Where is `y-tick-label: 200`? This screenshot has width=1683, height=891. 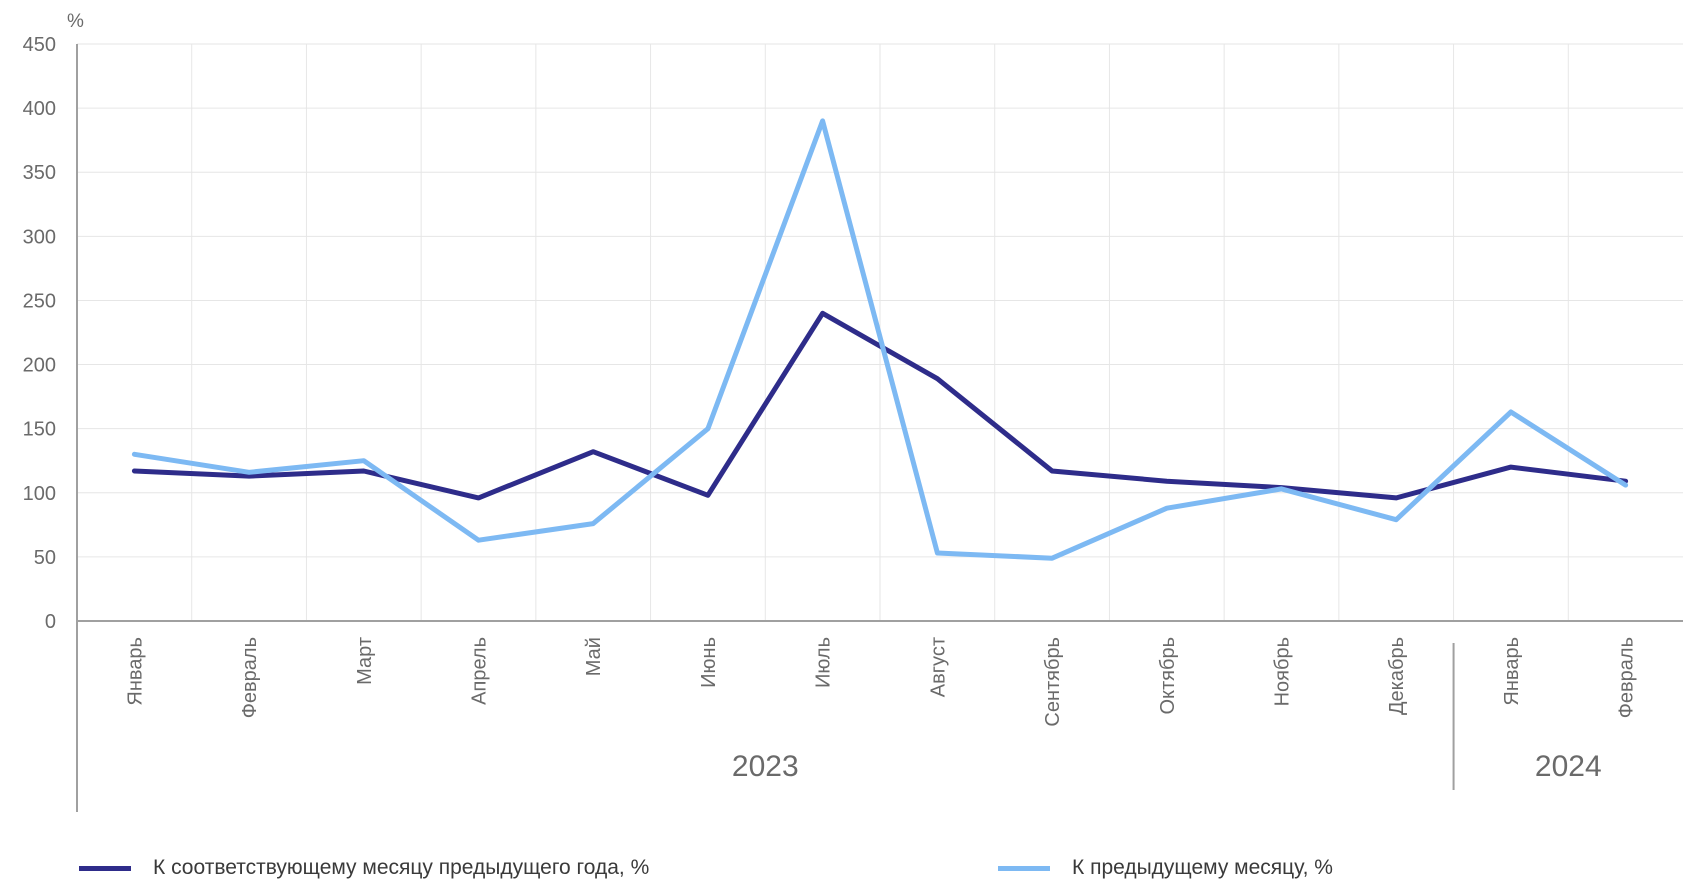 y-tick-label: 200 is located at coordinates (39, 366).